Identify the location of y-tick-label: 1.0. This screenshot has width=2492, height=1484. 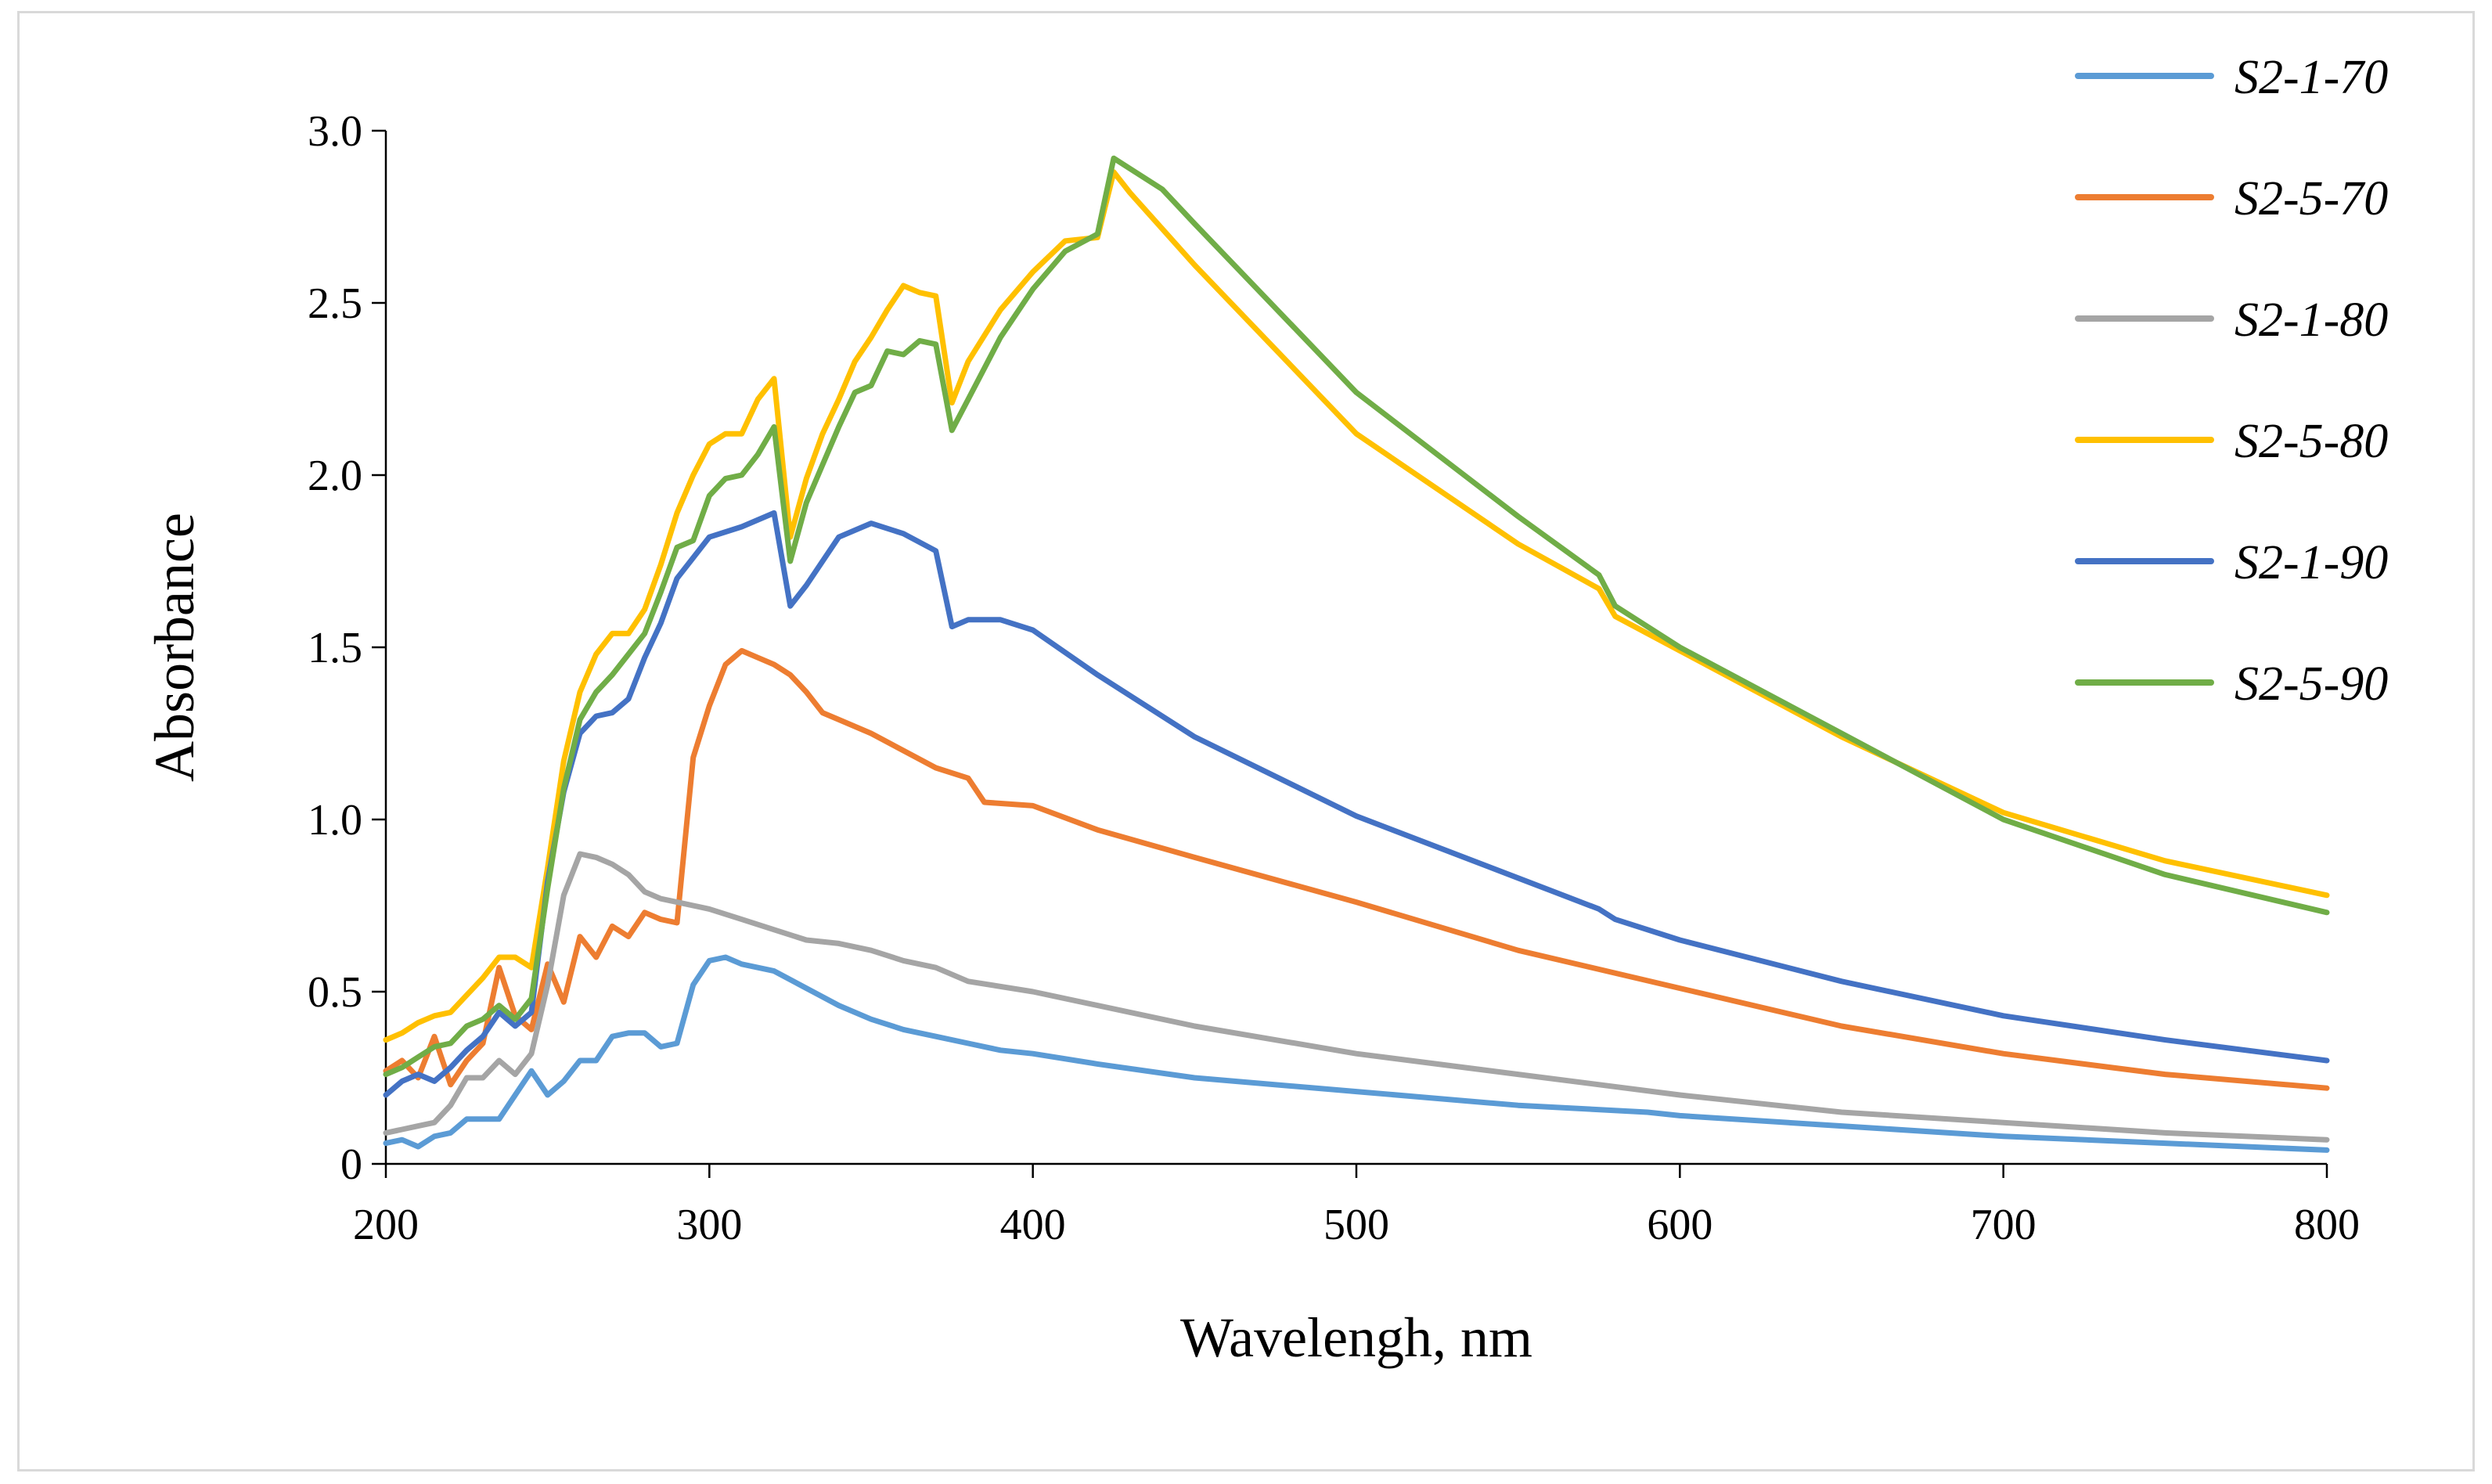
(335, 820).